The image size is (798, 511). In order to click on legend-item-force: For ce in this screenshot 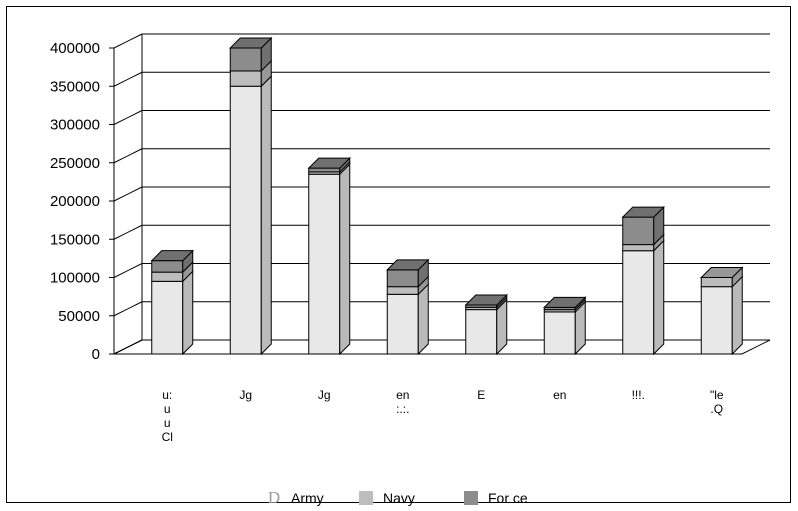, I will do `click(496, 498)`.